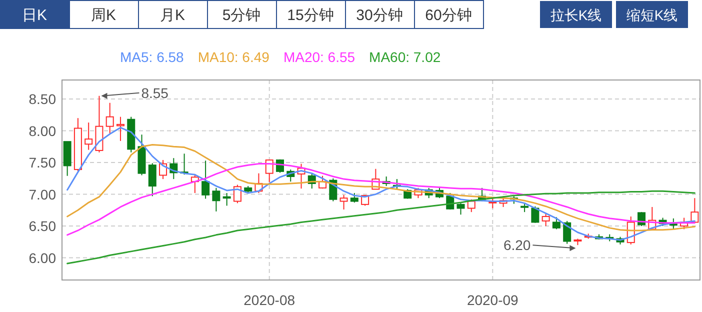 The width and height of the screenshot is (702, 312). I want to click on text: MA20: 6.55, so click(319, 57).